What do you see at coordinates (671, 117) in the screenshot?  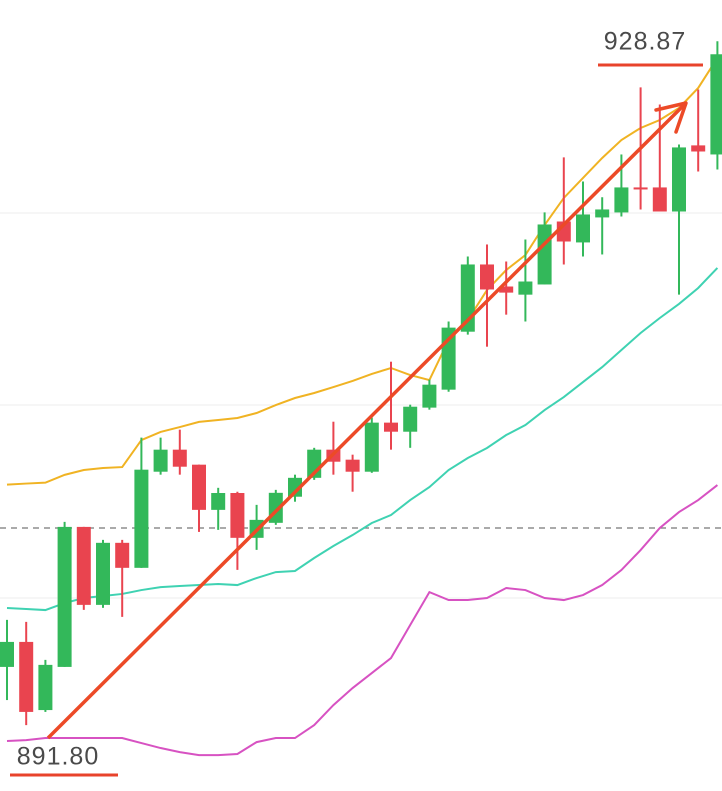 I see `arrow-head` at bounding box center [671, 117].